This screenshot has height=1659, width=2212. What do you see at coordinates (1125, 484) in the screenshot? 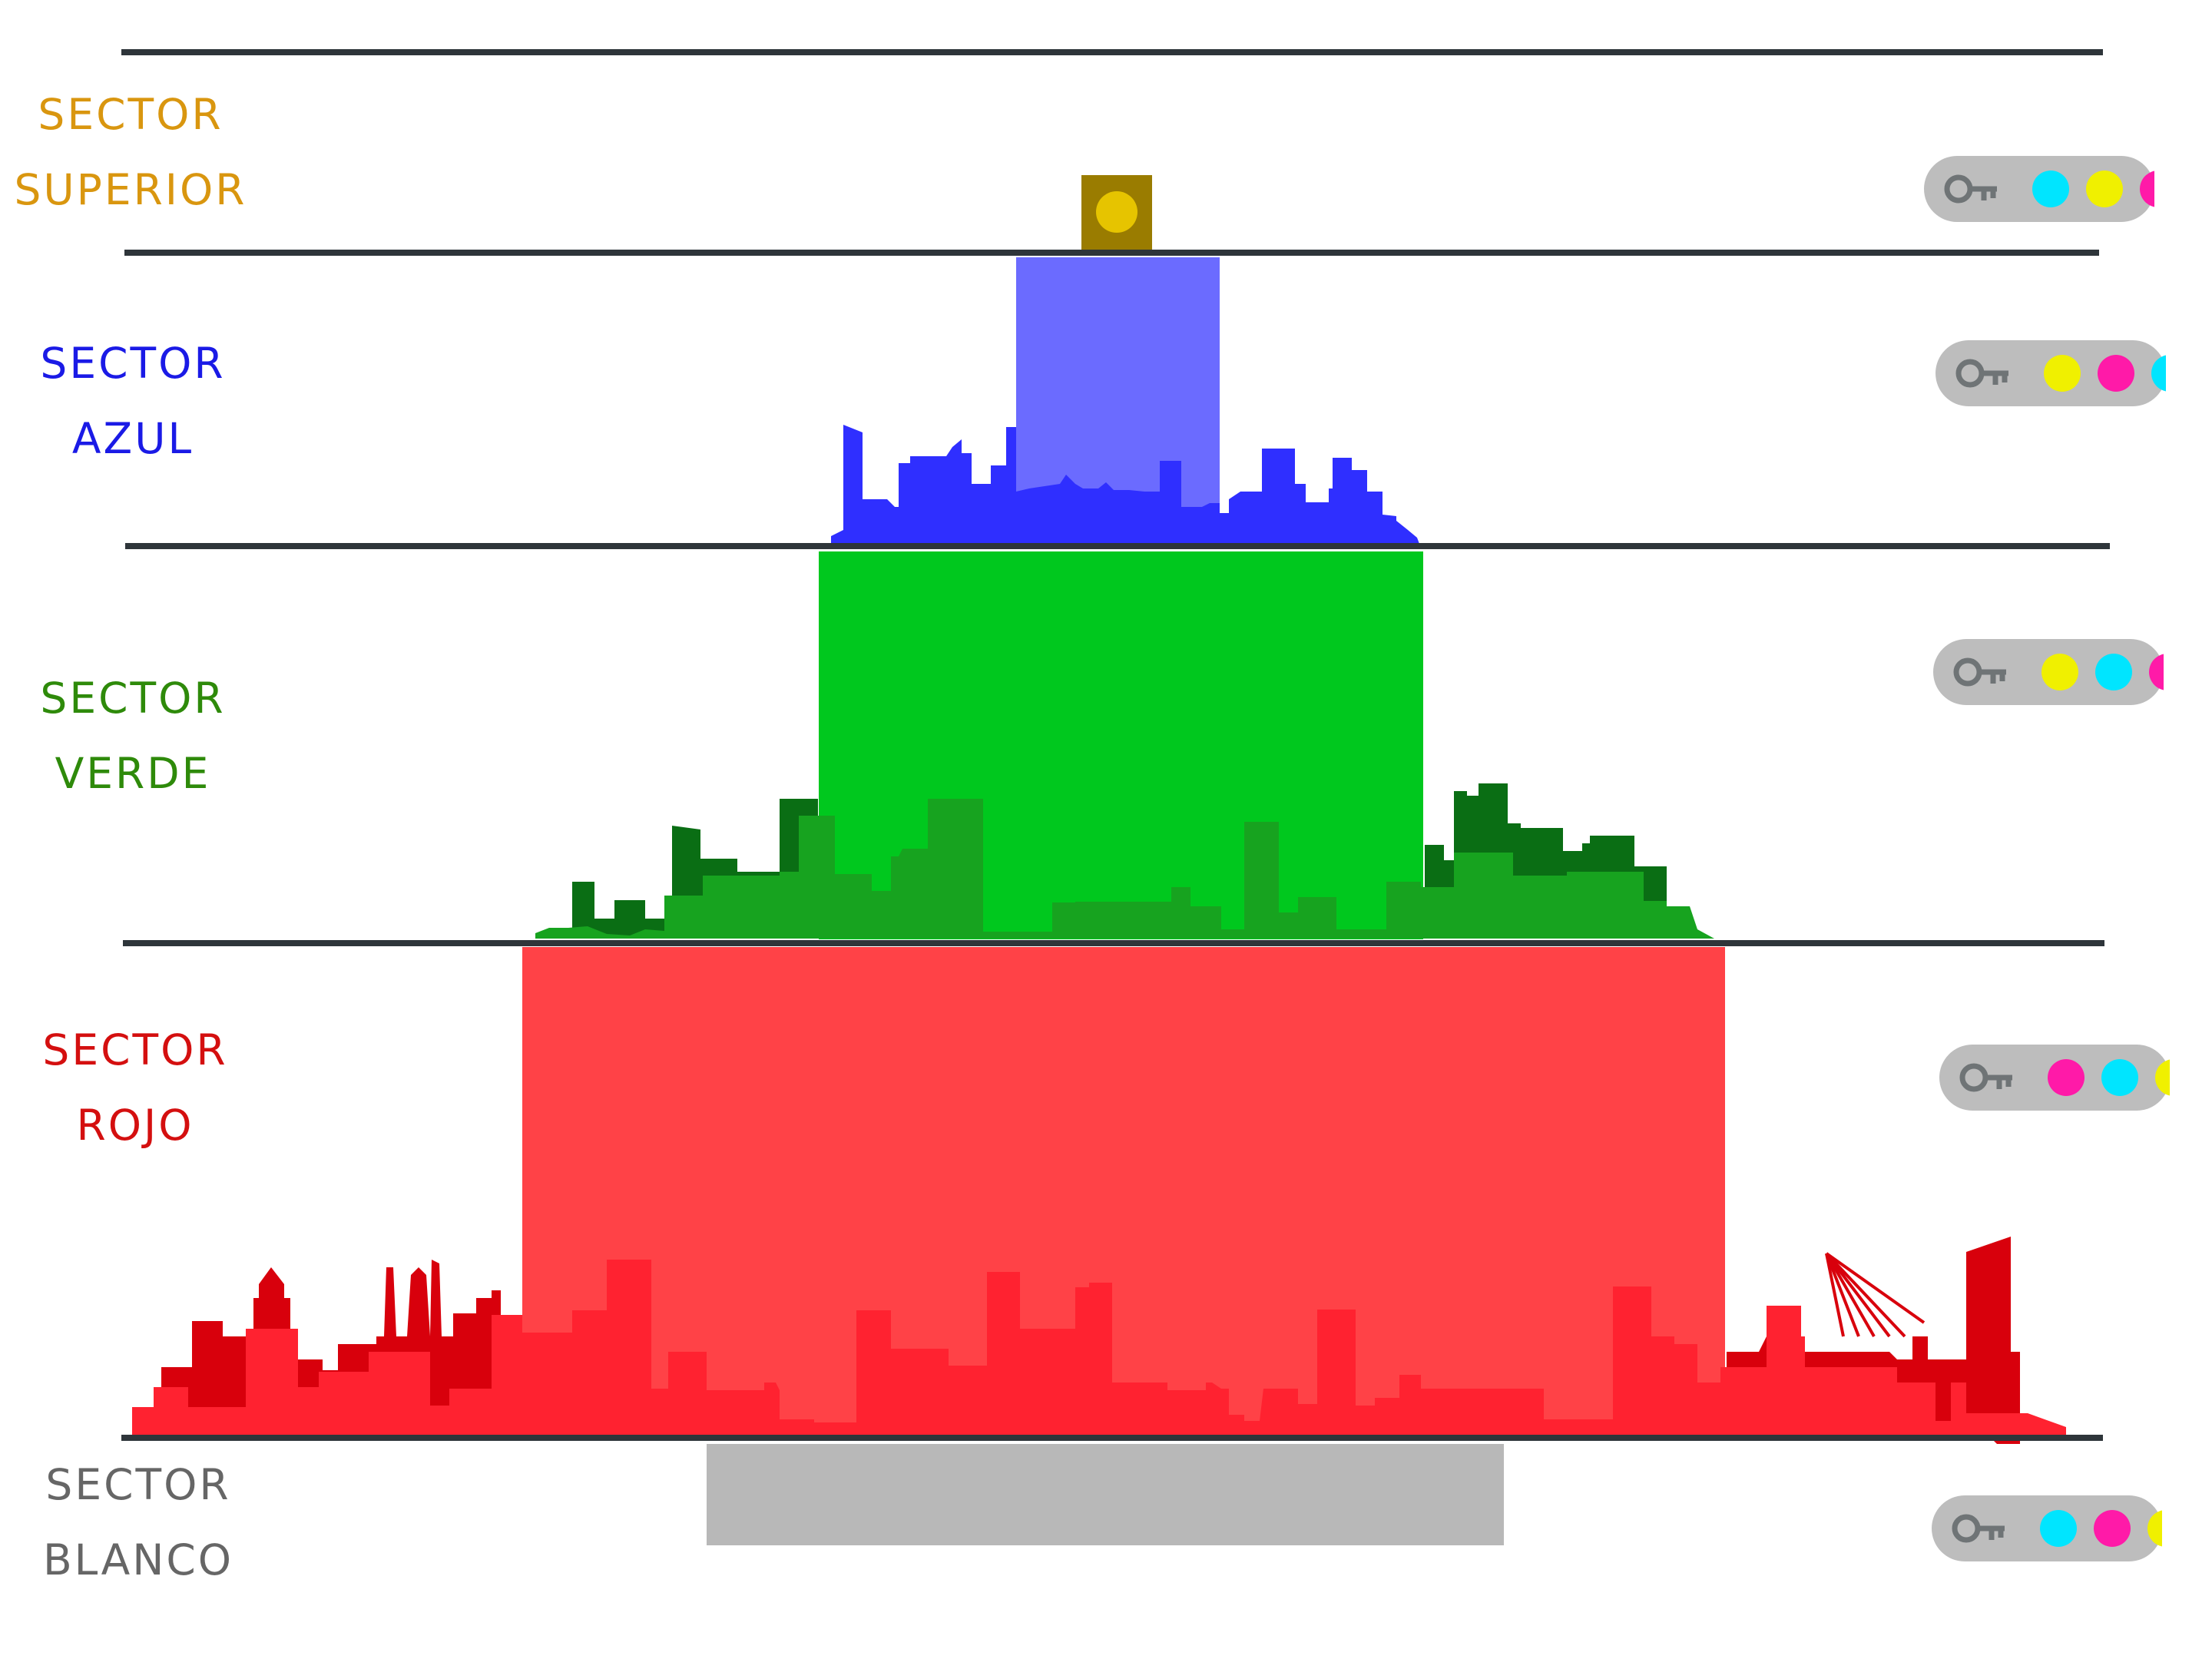
I see `blue-skyline` at bounding box center [1125, 484].